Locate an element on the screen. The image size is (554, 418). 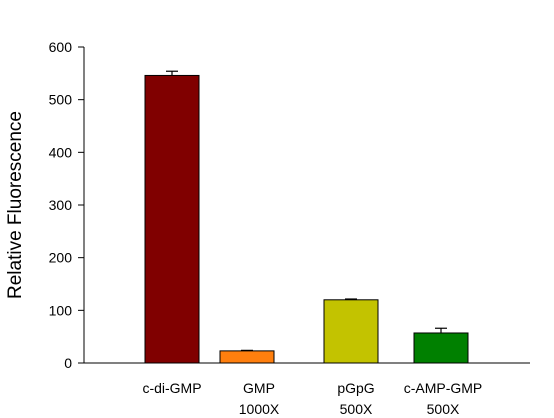
y-tick-label: 500 is located at coordinates (61, 100).